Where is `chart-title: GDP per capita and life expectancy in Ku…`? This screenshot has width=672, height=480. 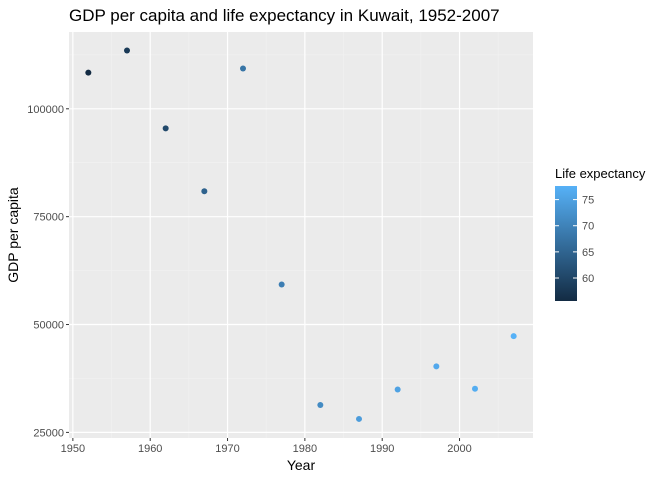
chart-title: GDP per capita and life expectancy in Ku… is located at coordinates (284, 15).